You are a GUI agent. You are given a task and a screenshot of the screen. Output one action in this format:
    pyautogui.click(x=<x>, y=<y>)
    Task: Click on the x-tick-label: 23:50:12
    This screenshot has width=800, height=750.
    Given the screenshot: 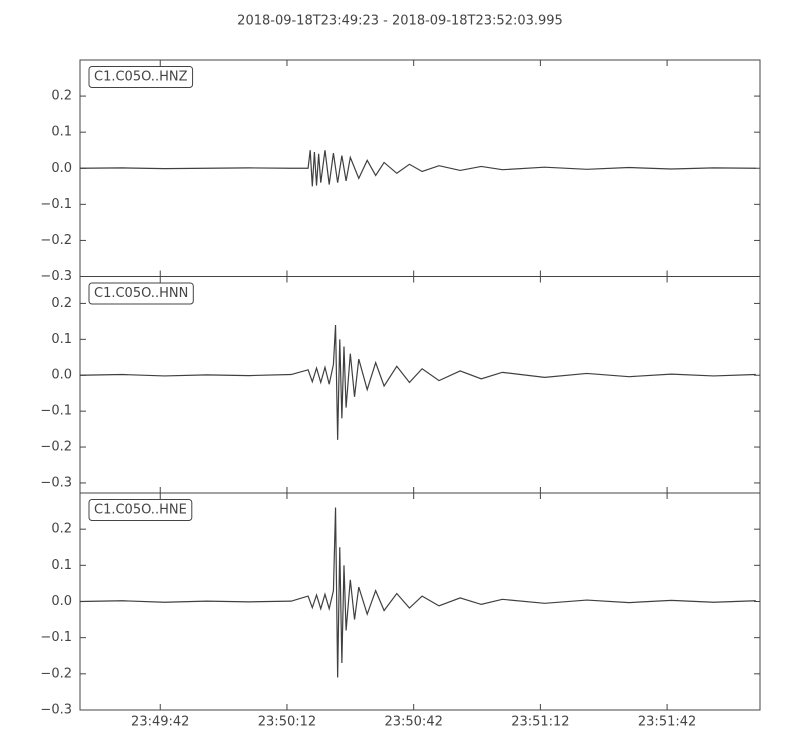 What is the action you would take?
    pyautogui.click(x=287, y=722)
    